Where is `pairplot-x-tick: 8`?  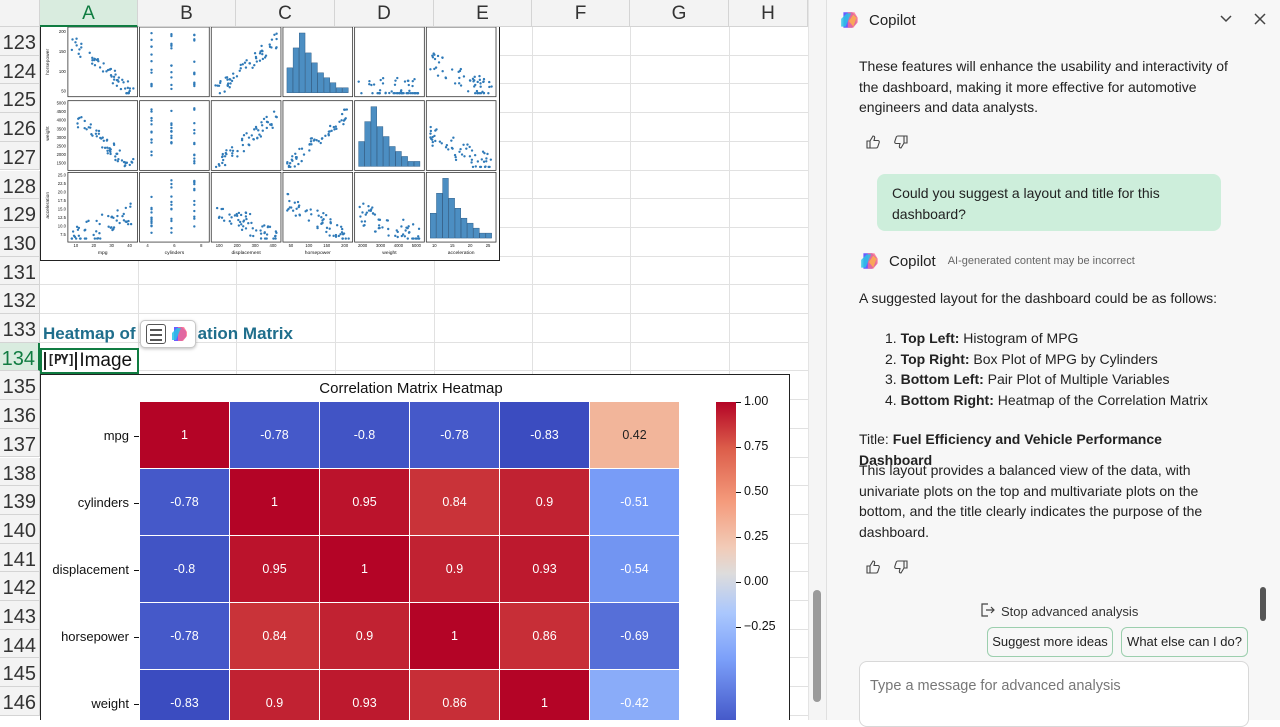
pairplot-x-tick: 8 is located at coordinates (201, 245).